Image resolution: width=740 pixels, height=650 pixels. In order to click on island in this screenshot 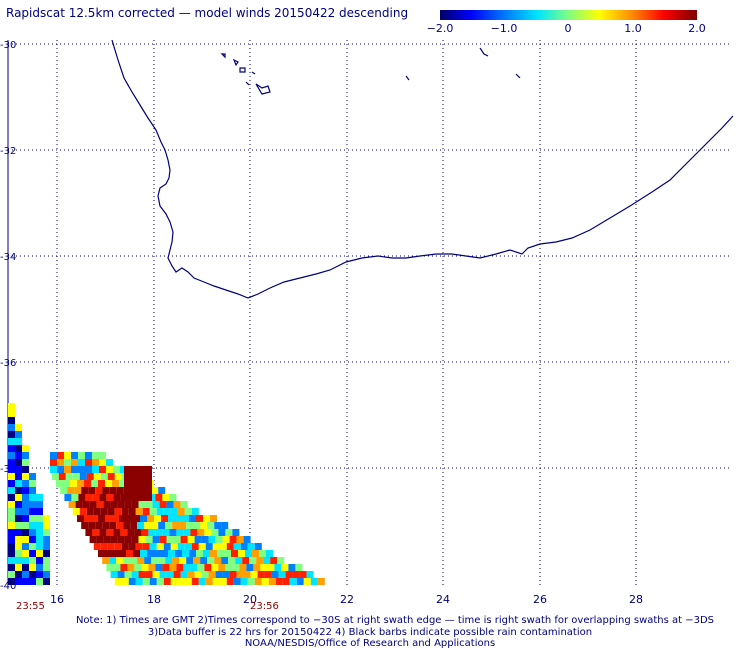, I will do `click(407, 78)`.